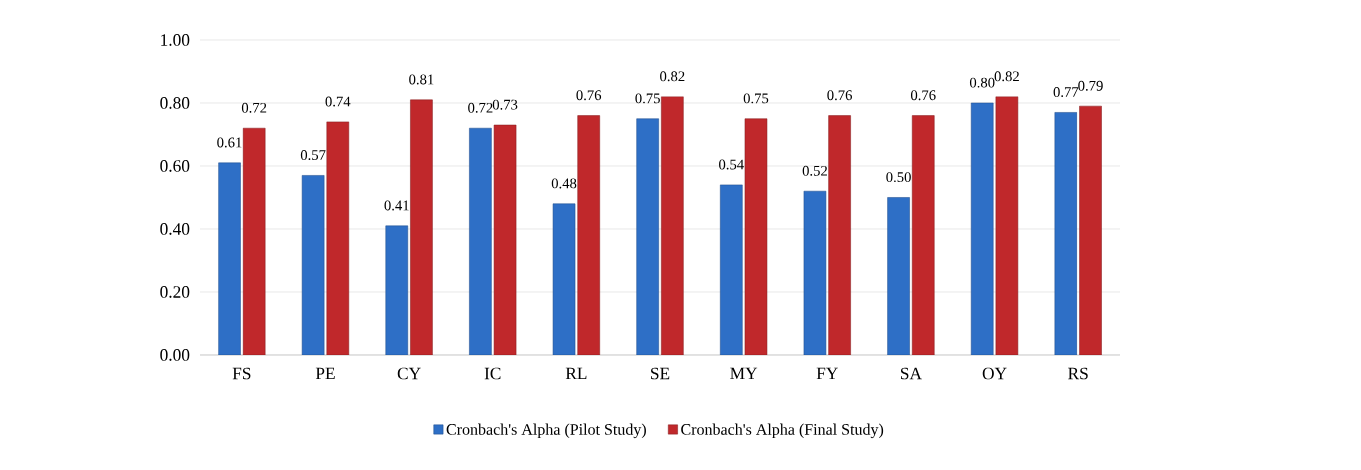  I want to click on data-label: 0.57, so click(313, 155).